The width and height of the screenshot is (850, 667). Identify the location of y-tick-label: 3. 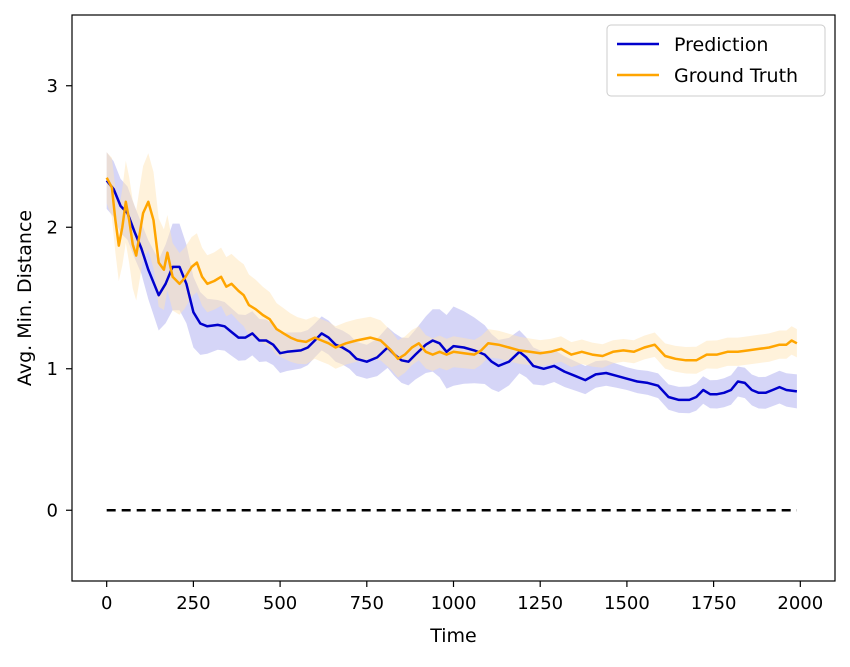
(52, 86).